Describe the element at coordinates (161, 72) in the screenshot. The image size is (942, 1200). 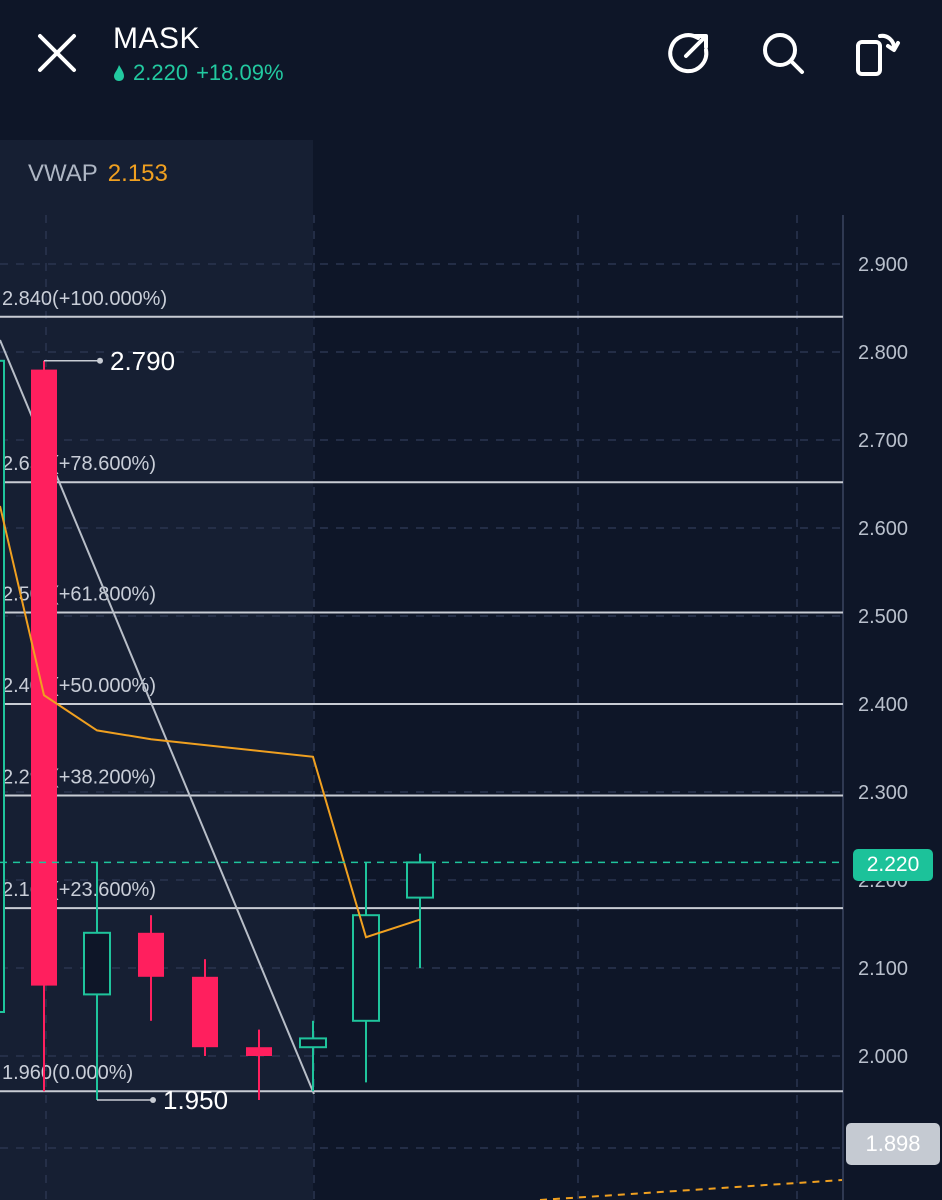
I see `last-price: 2.220` at that location.